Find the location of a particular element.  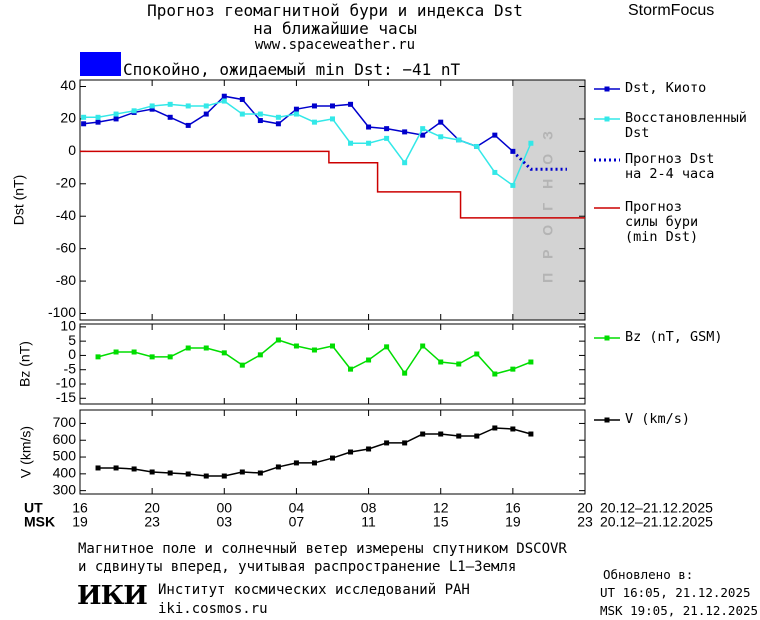

brand: StormFocus is located at coordinates (671, 10).